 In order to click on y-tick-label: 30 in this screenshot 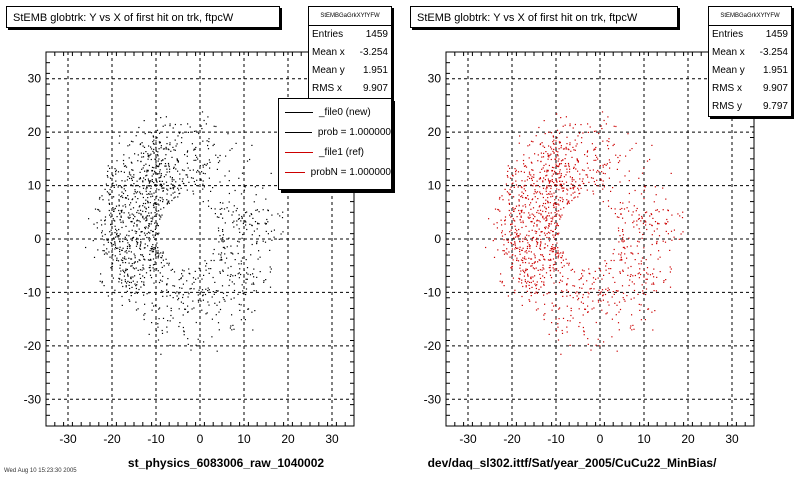, I will do `click(35, 79)`.